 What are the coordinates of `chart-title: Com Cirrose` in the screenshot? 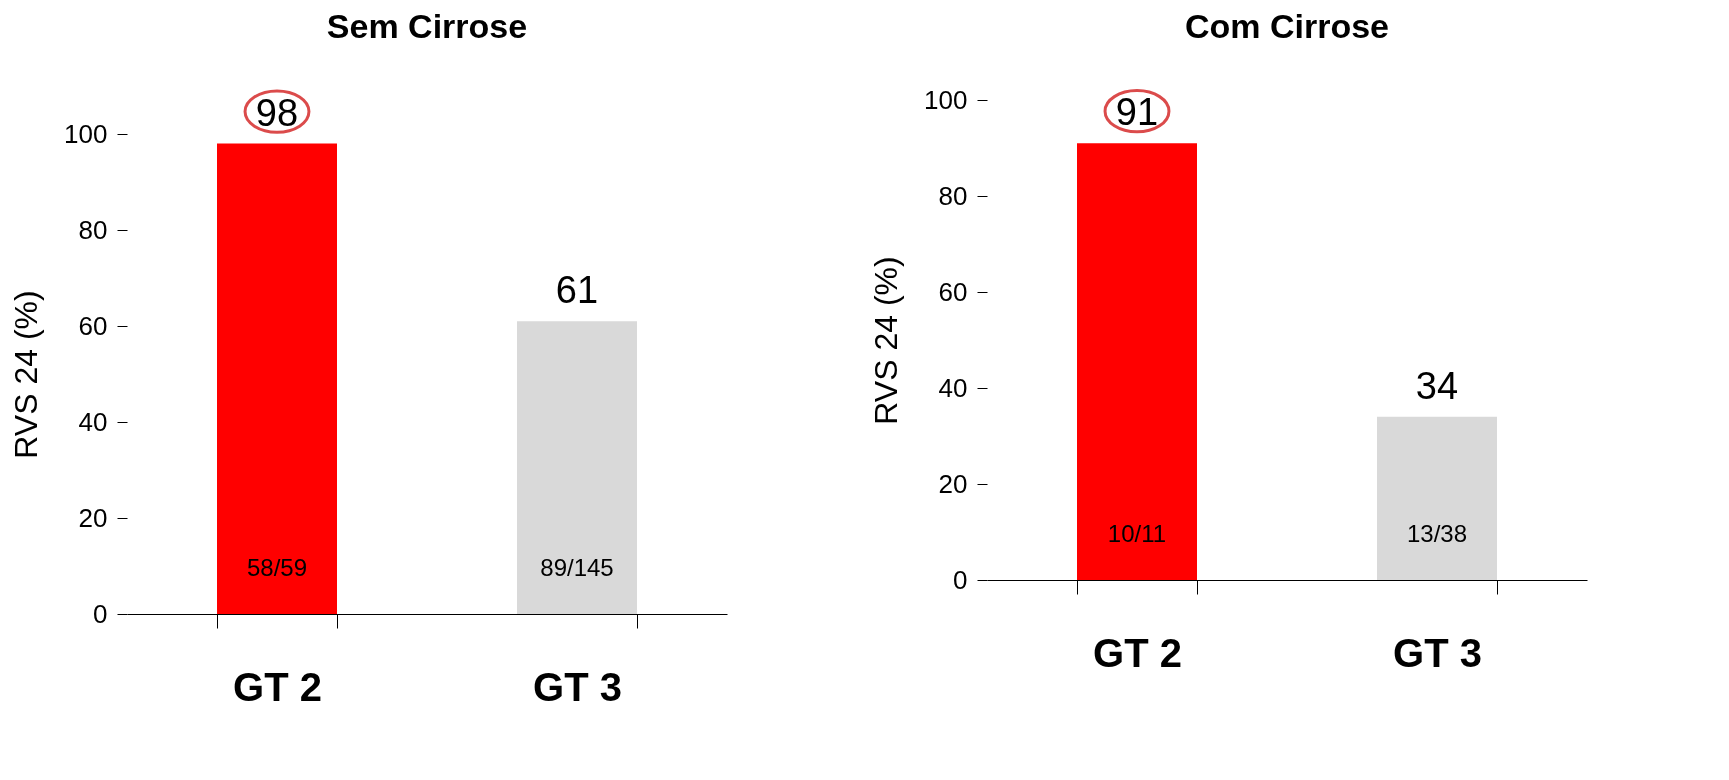 It's located at (1287, 25).